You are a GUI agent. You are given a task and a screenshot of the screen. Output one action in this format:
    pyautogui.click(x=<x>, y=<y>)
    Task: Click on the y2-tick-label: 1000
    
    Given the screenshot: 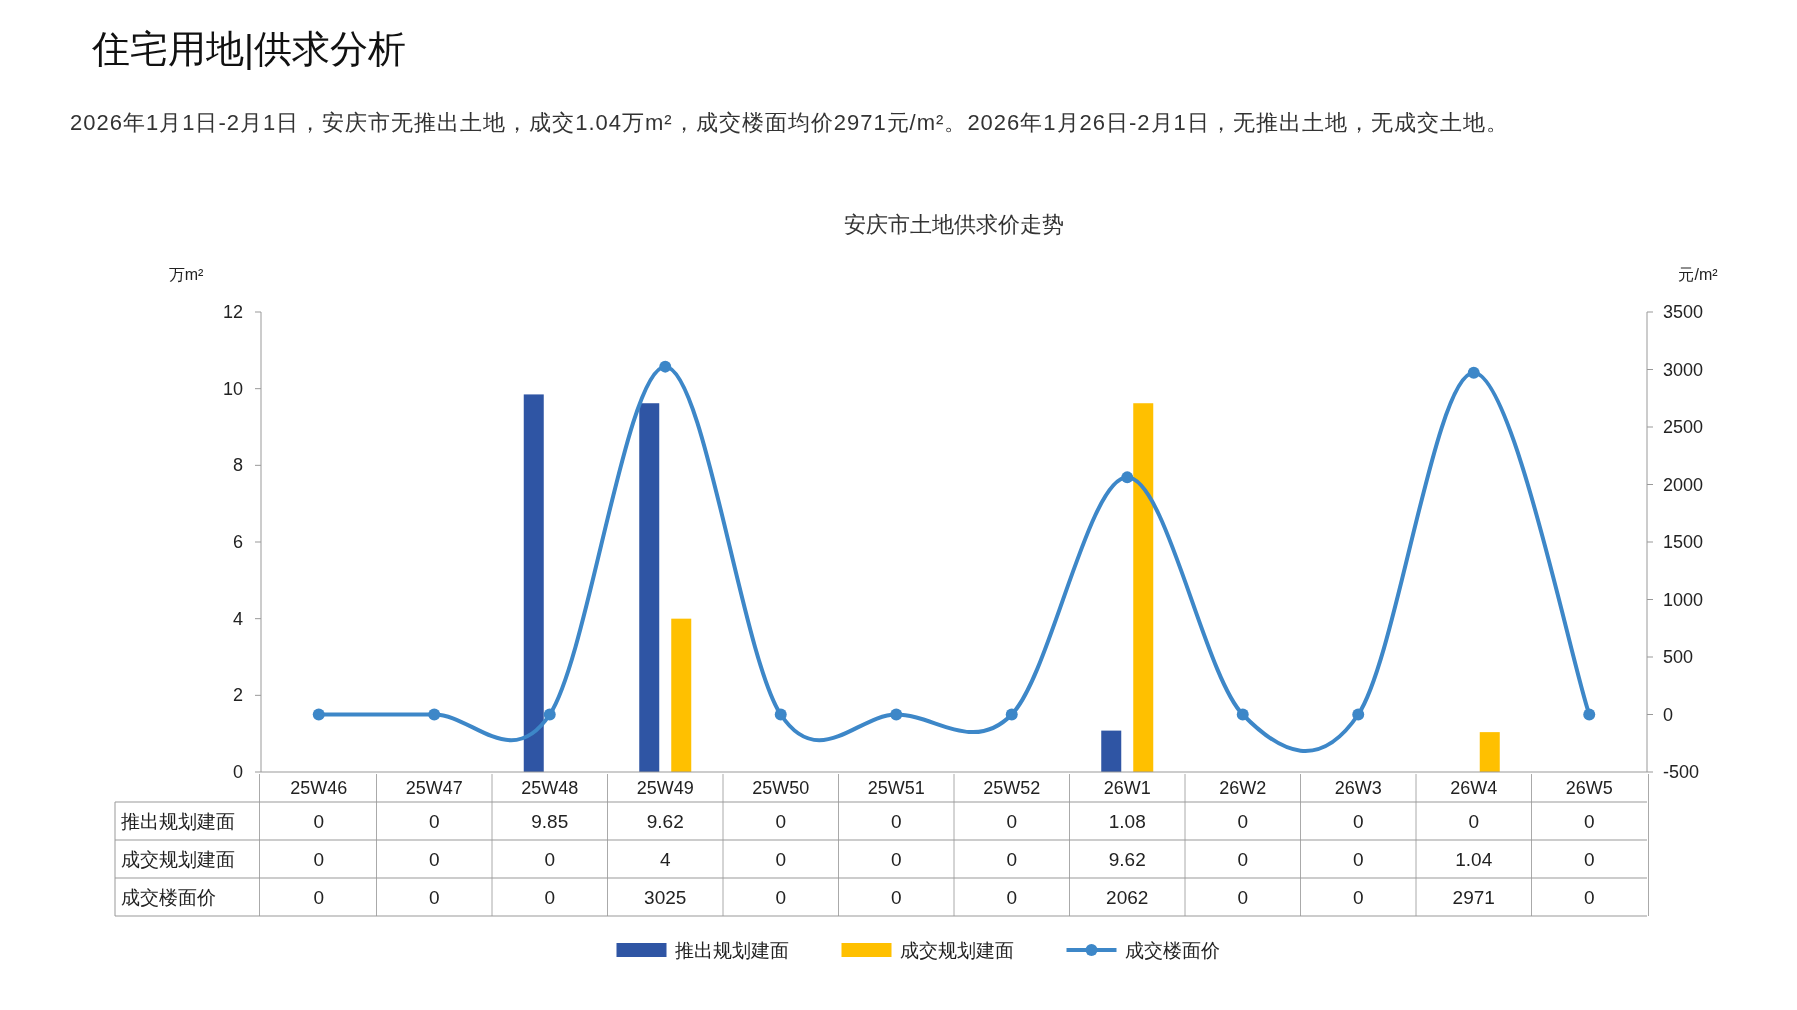 What is the action you would take?
    pyautogui.click(x=1683, y=599)
    